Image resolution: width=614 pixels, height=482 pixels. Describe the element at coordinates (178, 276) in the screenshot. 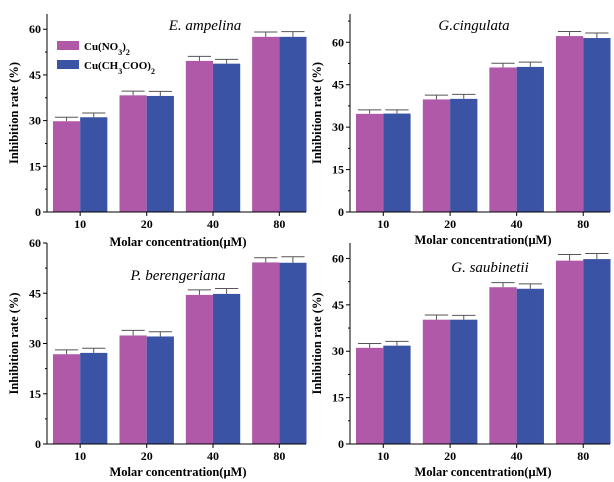

I see `panel-title: P. berengeriana` at that location.